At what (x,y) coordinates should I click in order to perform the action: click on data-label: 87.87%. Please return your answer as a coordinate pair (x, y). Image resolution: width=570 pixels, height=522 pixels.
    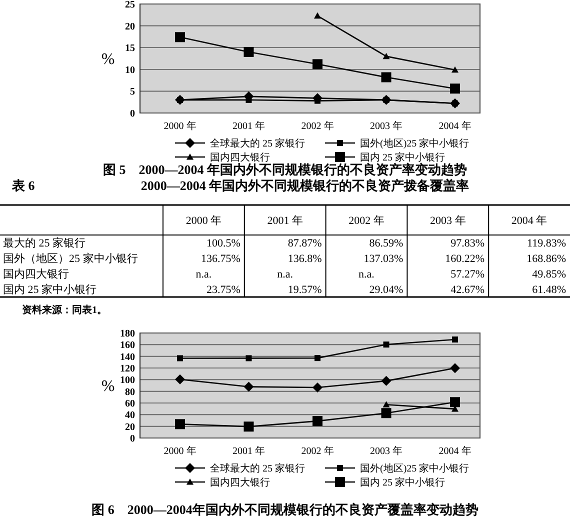
    Looking at the image, I should click on (305, 244).